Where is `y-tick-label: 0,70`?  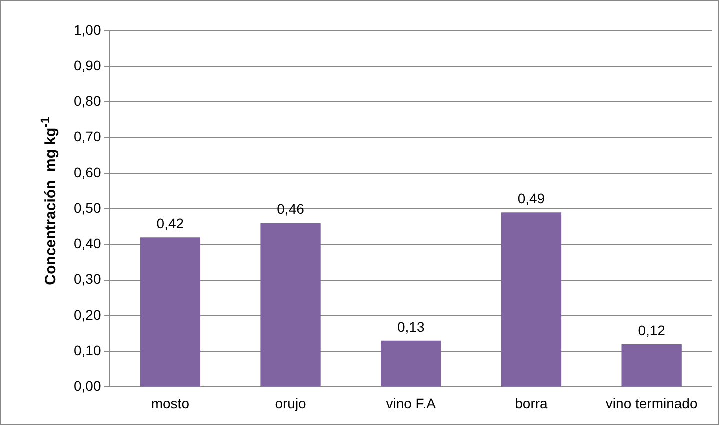 y-tick-label: 0,70 is located at coordinates (88, 136).